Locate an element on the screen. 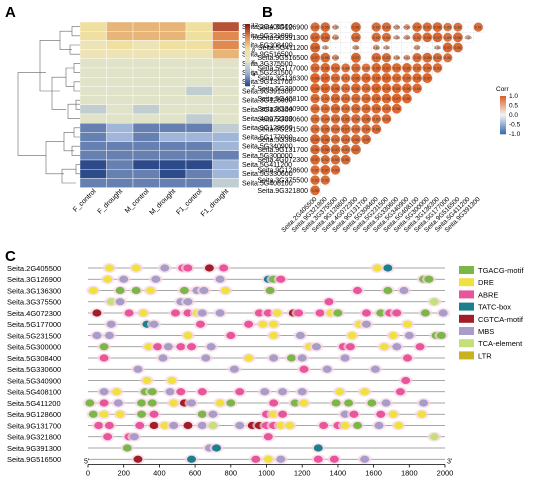  corr-value: 0.55 is located at coordinates (335, 28).